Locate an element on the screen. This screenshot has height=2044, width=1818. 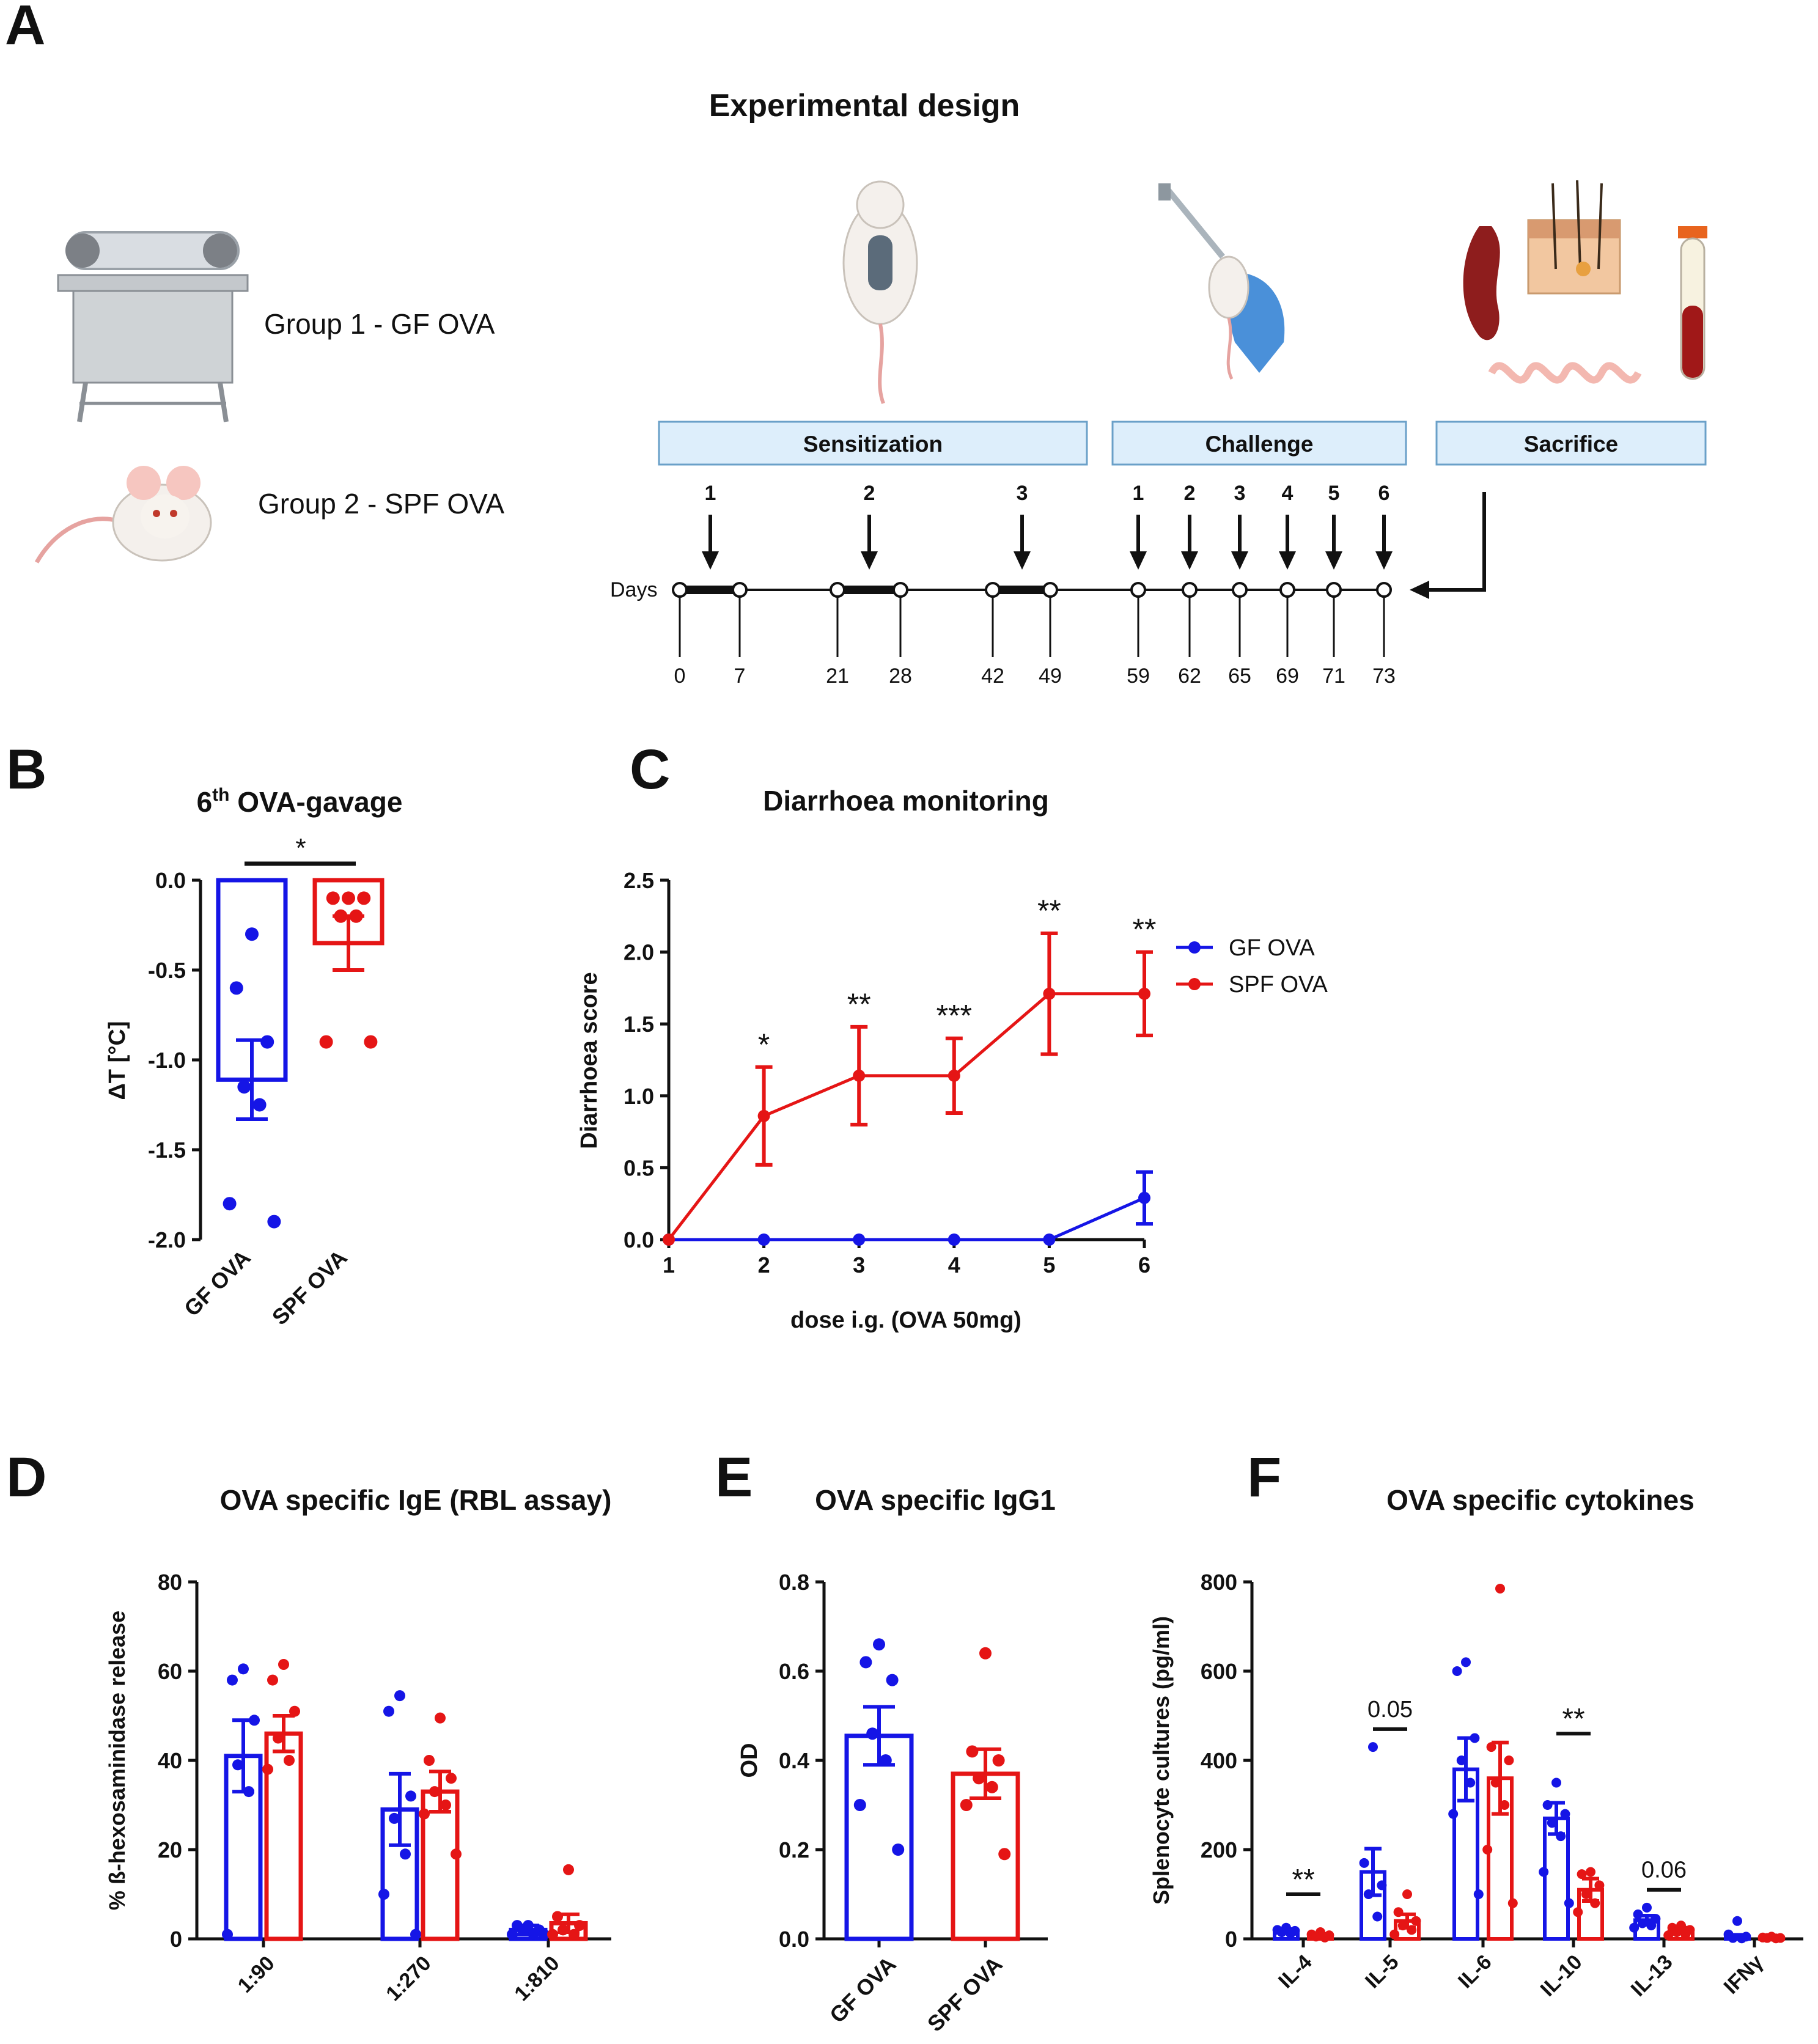
y-axis-label: OD is located at coordinates (749, 1761).